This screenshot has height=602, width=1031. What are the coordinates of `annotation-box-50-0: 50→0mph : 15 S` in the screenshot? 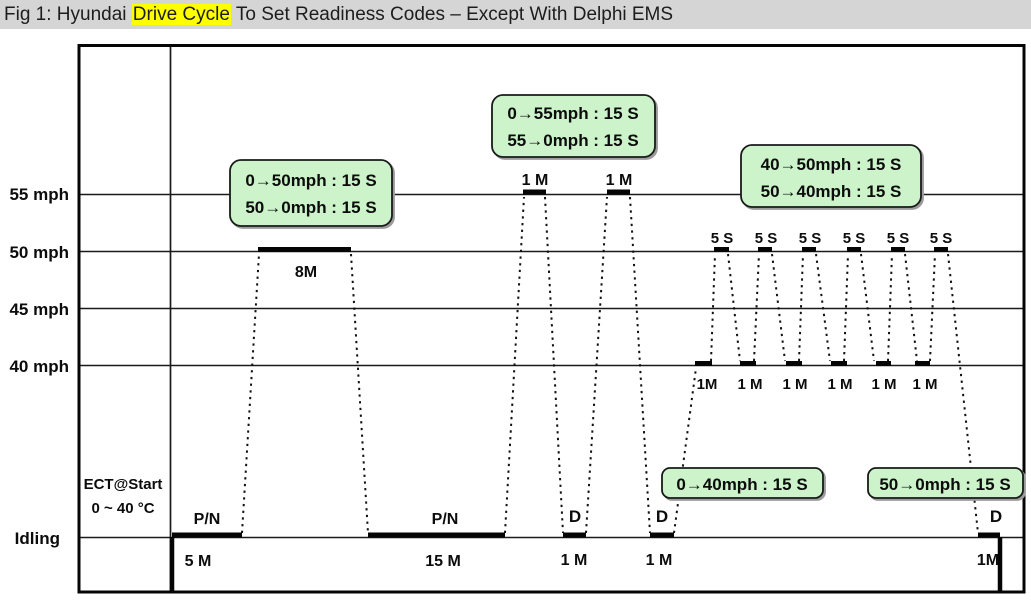 It's located at (945, 483).